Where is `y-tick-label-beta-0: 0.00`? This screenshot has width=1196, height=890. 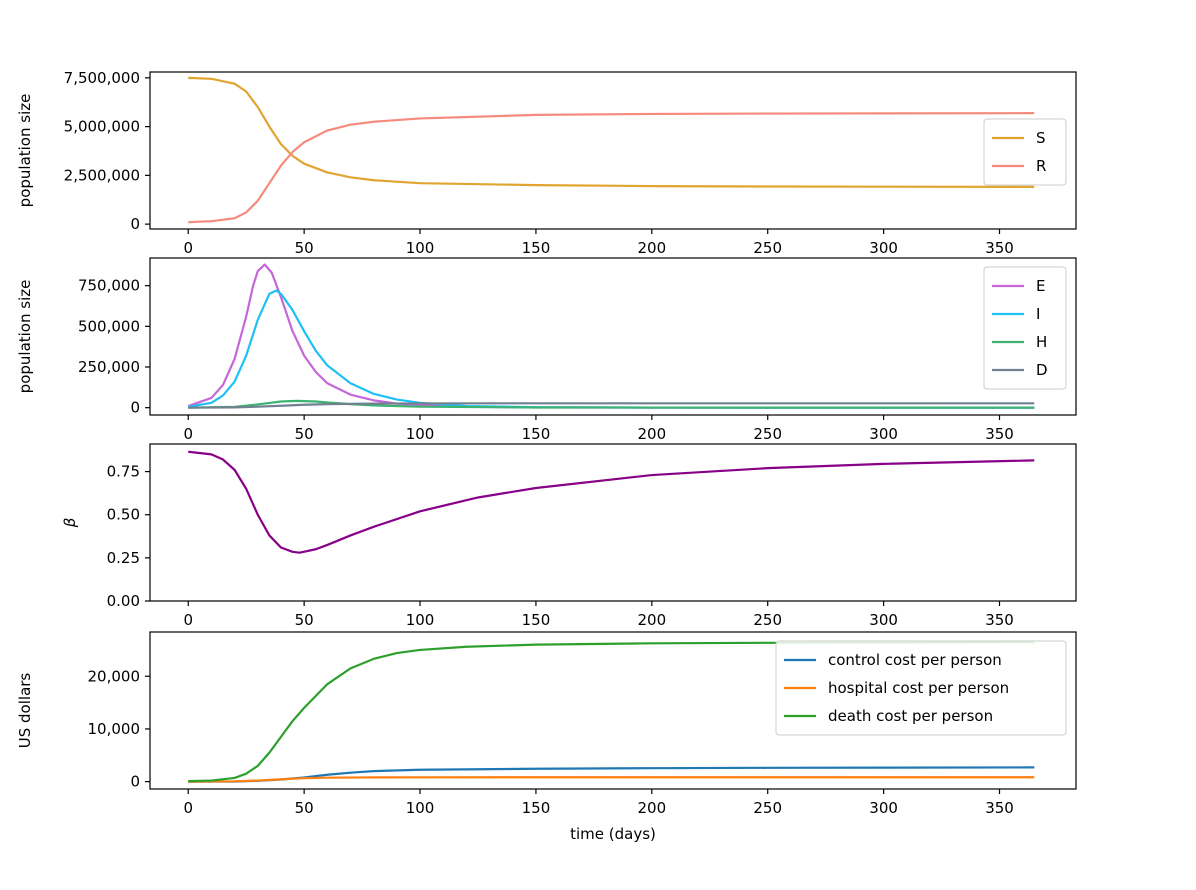
y-tick-label-beta-0: 0.00 is located at coordinates (123, 601).